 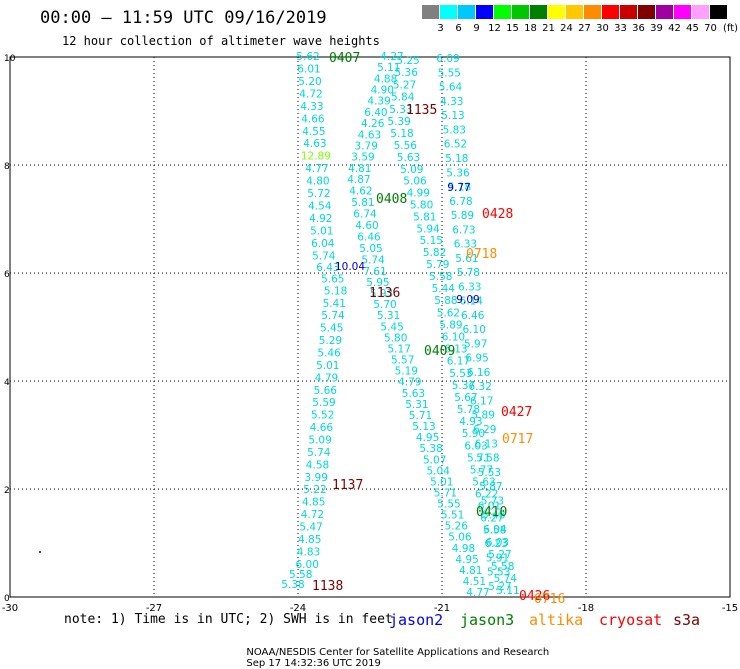 I want to click on track-value: 5.31, so click(x=416, y=405).